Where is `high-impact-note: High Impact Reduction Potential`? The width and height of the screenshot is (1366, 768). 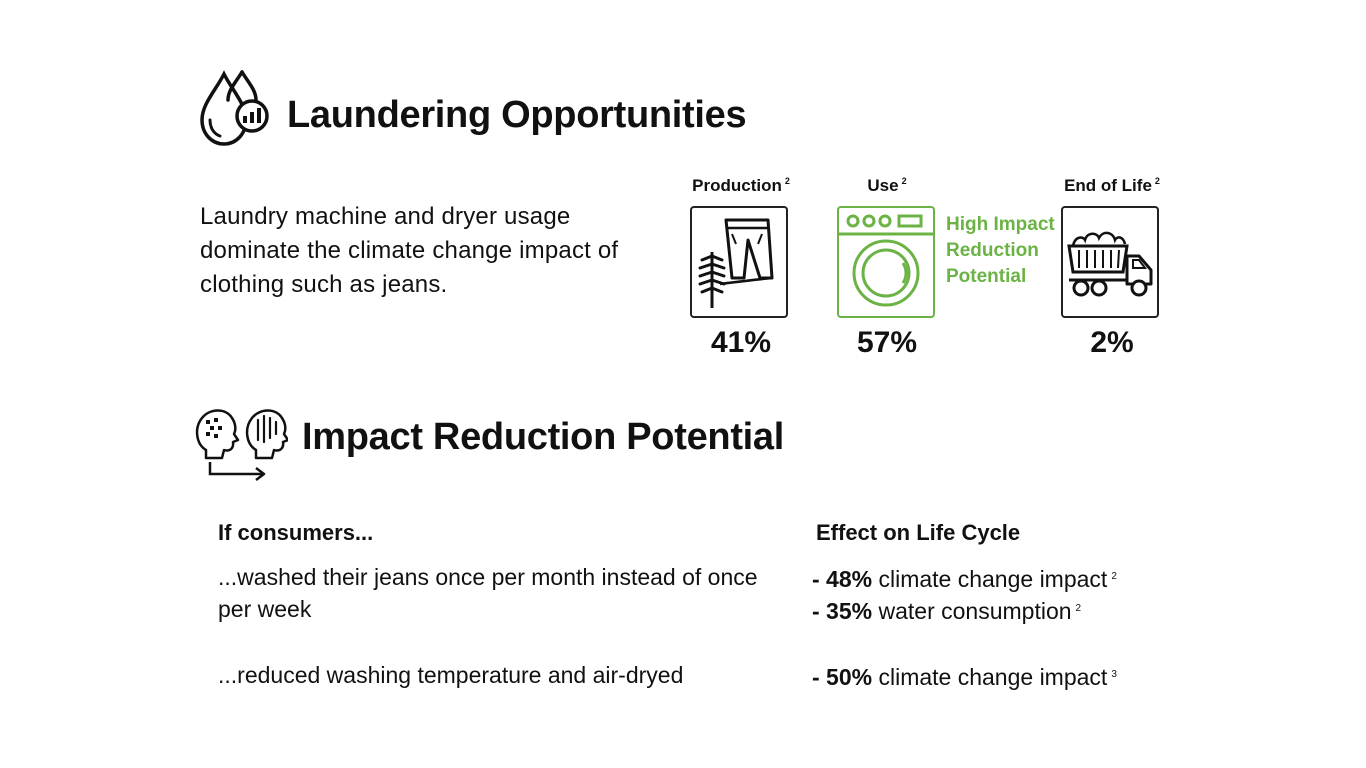
high-impact-note: High Impact Reduction Potential is located at coordinates (1000, 250).